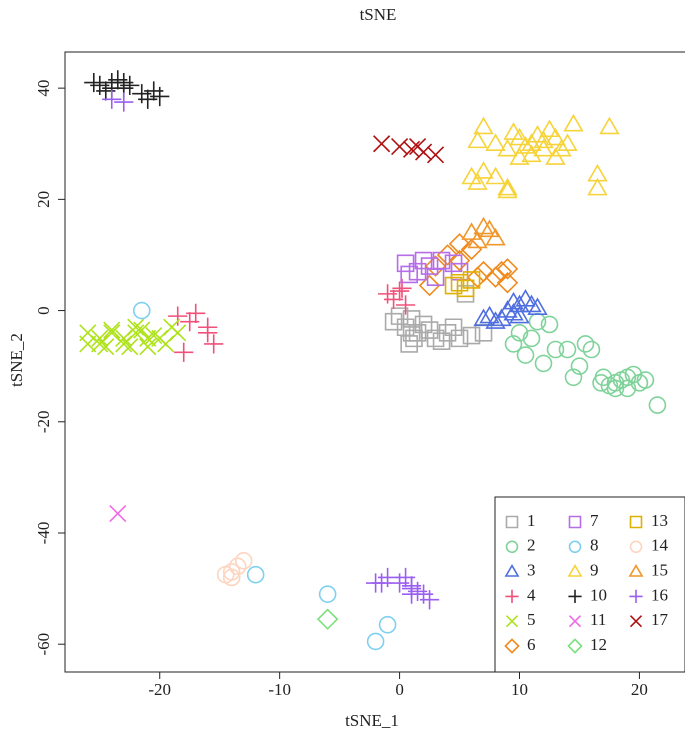 The image size is (685, 737). Describe the element at coordinates (43, 310) in the screenshot. I see `y-tick-label: 0` at that location.